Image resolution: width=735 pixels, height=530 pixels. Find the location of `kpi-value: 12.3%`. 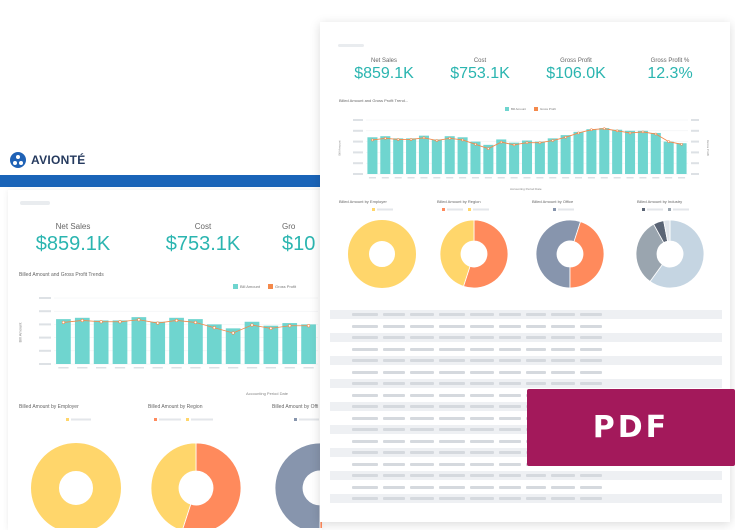

kpi-value: 12.3% is located at coordinates (670, 73).